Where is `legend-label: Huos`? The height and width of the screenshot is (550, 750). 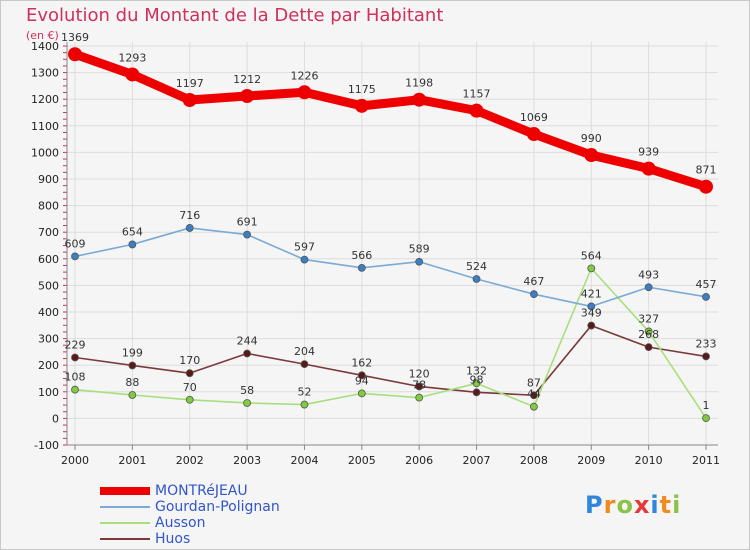 legend-label: Huos is located at coordinates (173, 539).